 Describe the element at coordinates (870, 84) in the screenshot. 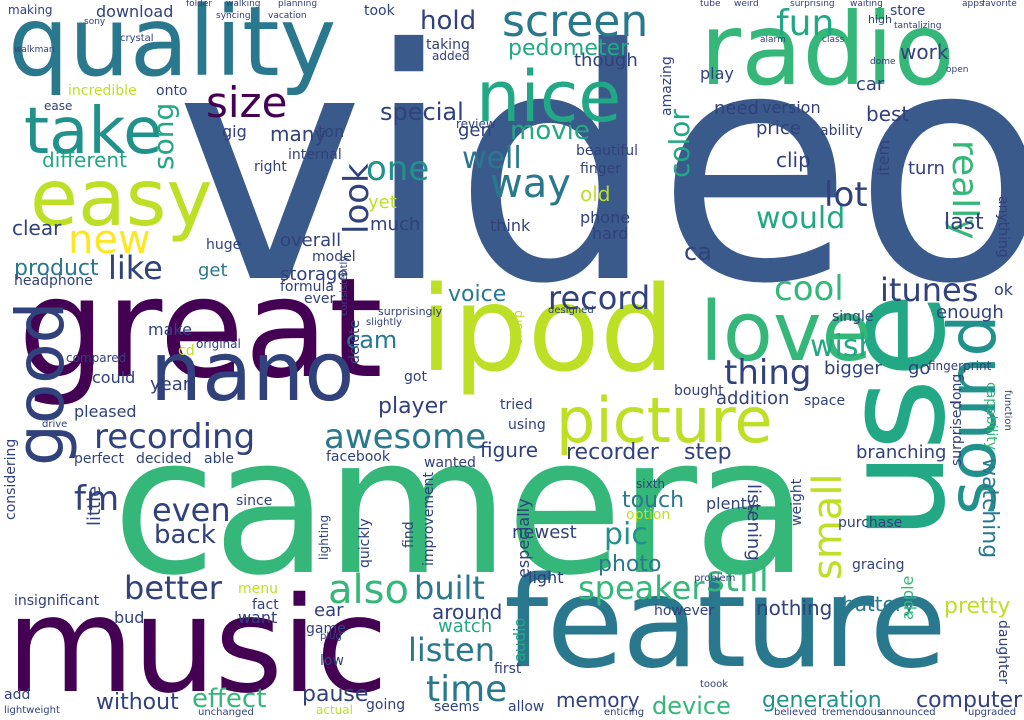

I see `word-car: car` at that location.